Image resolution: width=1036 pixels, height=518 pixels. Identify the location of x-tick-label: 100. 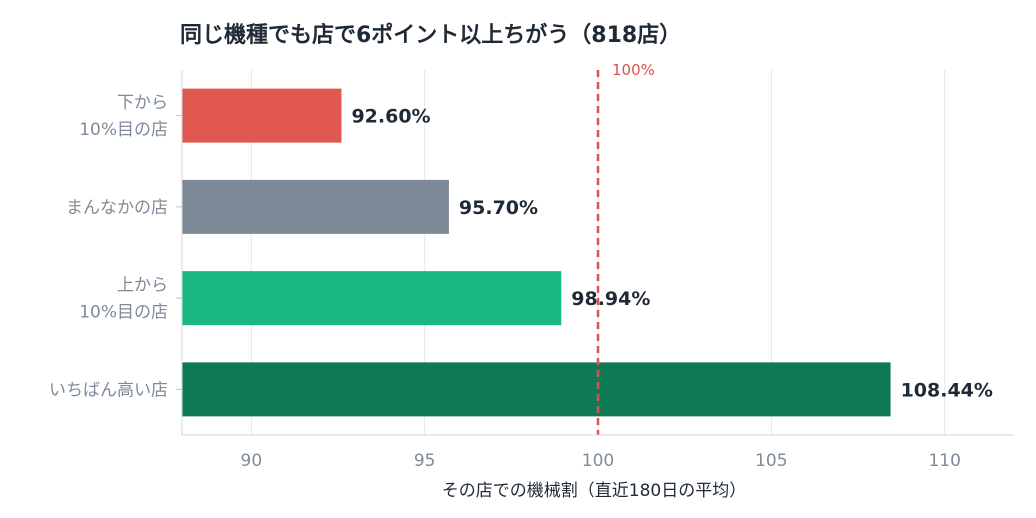
(598, 461).